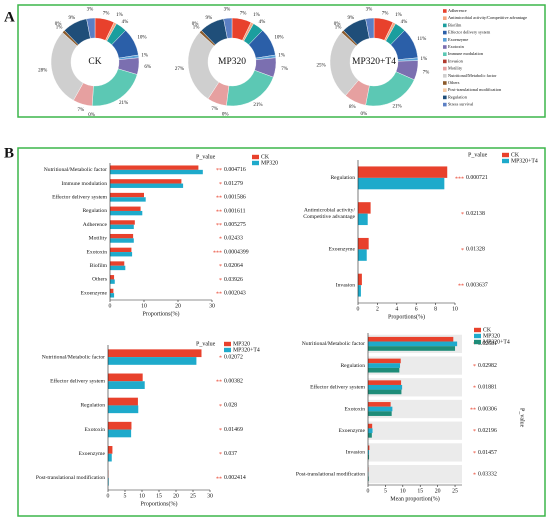 Image resolution: width=550 pixels, height=521 pixels. I want to click on category-label: Immune modulation, so click(84, 184).